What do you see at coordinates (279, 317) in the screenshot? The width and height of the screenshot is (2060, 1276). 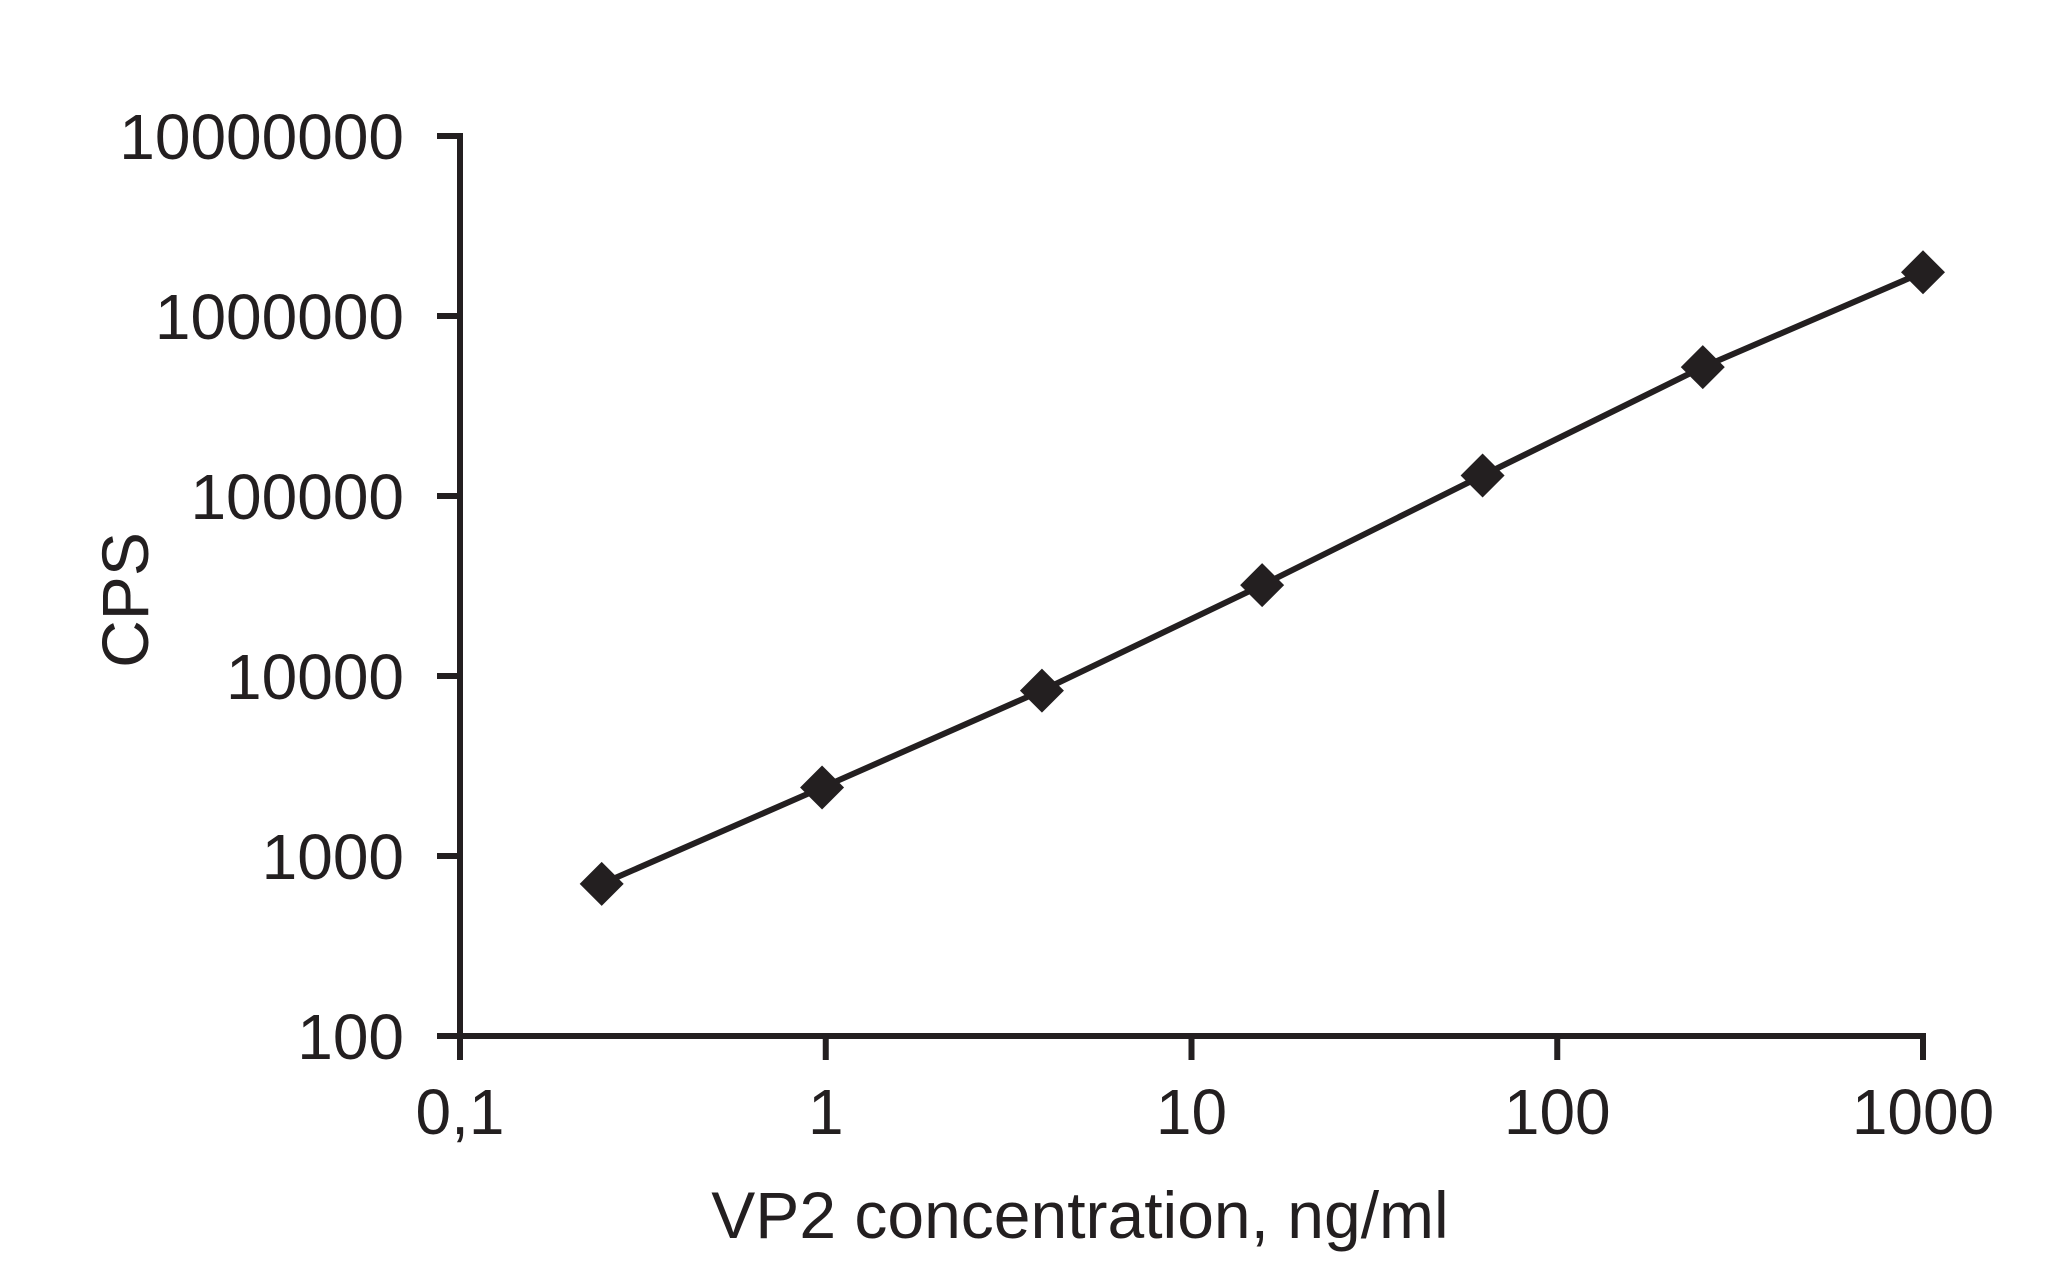 I see `y-tick-label: 1000000` at bounding box center [279, 317].